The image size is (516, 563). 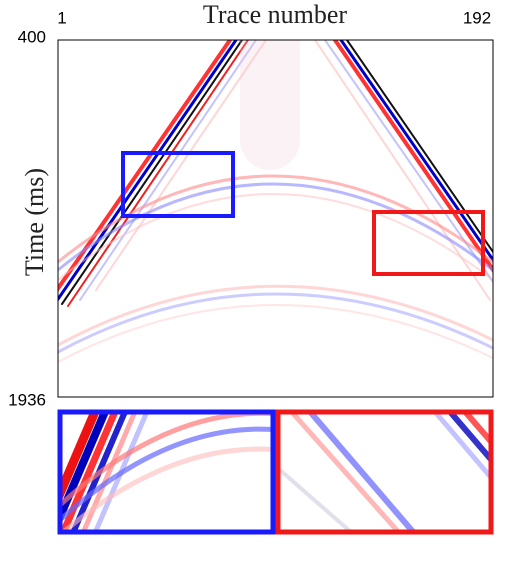 What do you see at coordinates (166, 472) in the screenshot?
I see `zoom-inset-blue` at bounding box center [166, 472].